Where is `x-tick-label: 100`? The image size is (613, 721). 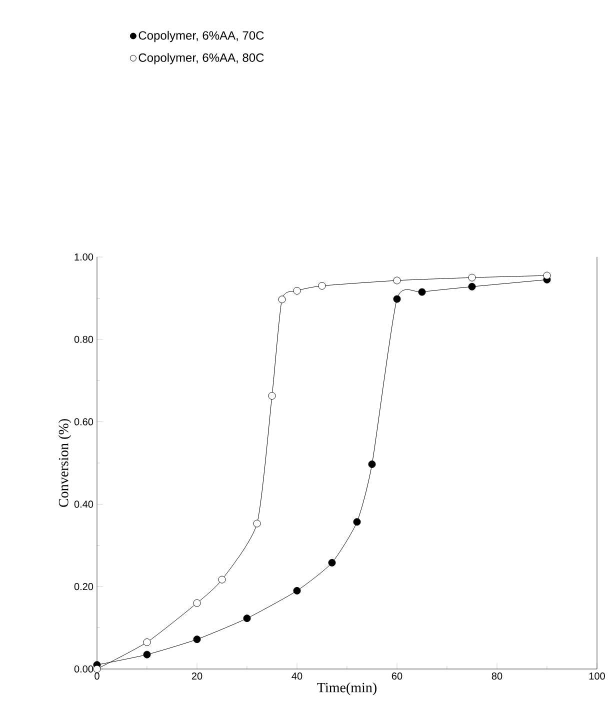
x-tick-label: 100 is located at coordinates (597, 676).